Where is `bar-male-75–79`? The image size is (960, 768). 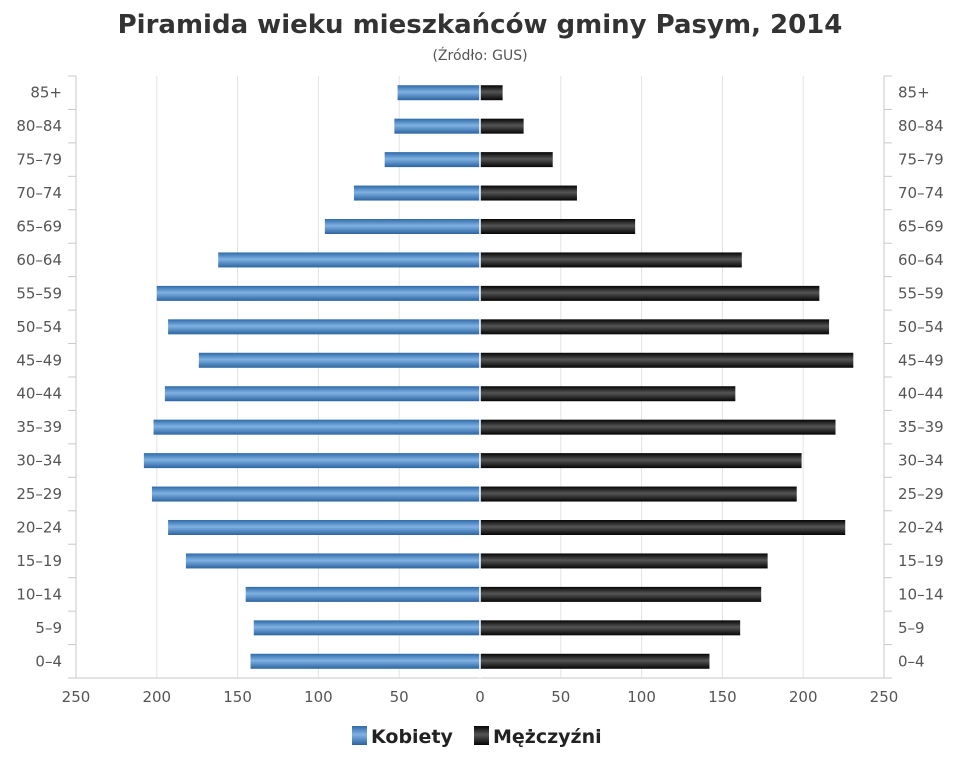 bar-male-75–79 is located at coordinates (516, 160).